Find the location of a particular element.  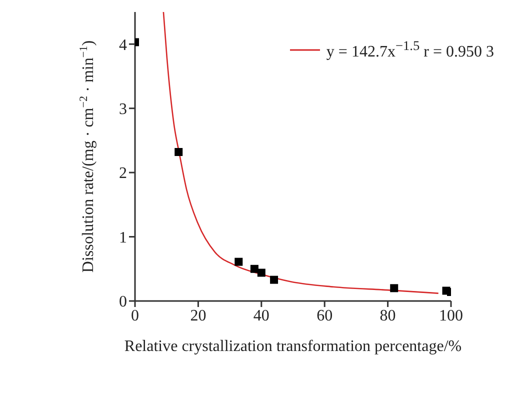

legend-label: y = 142.7x$^{−1.5}$ r = 0.950 3 is located at coordinates (410, 50).